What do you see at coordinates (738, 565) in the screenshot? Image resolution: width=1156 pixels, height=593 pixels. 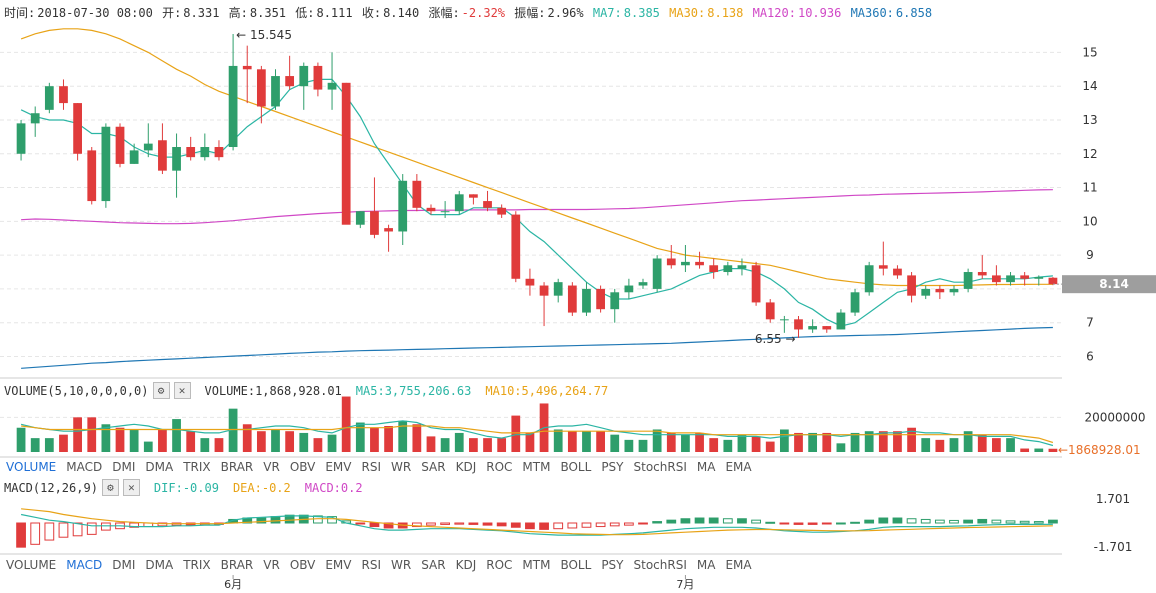 I see `tab-macd-panel-ema: EMA` at bounding box center [738, 565].